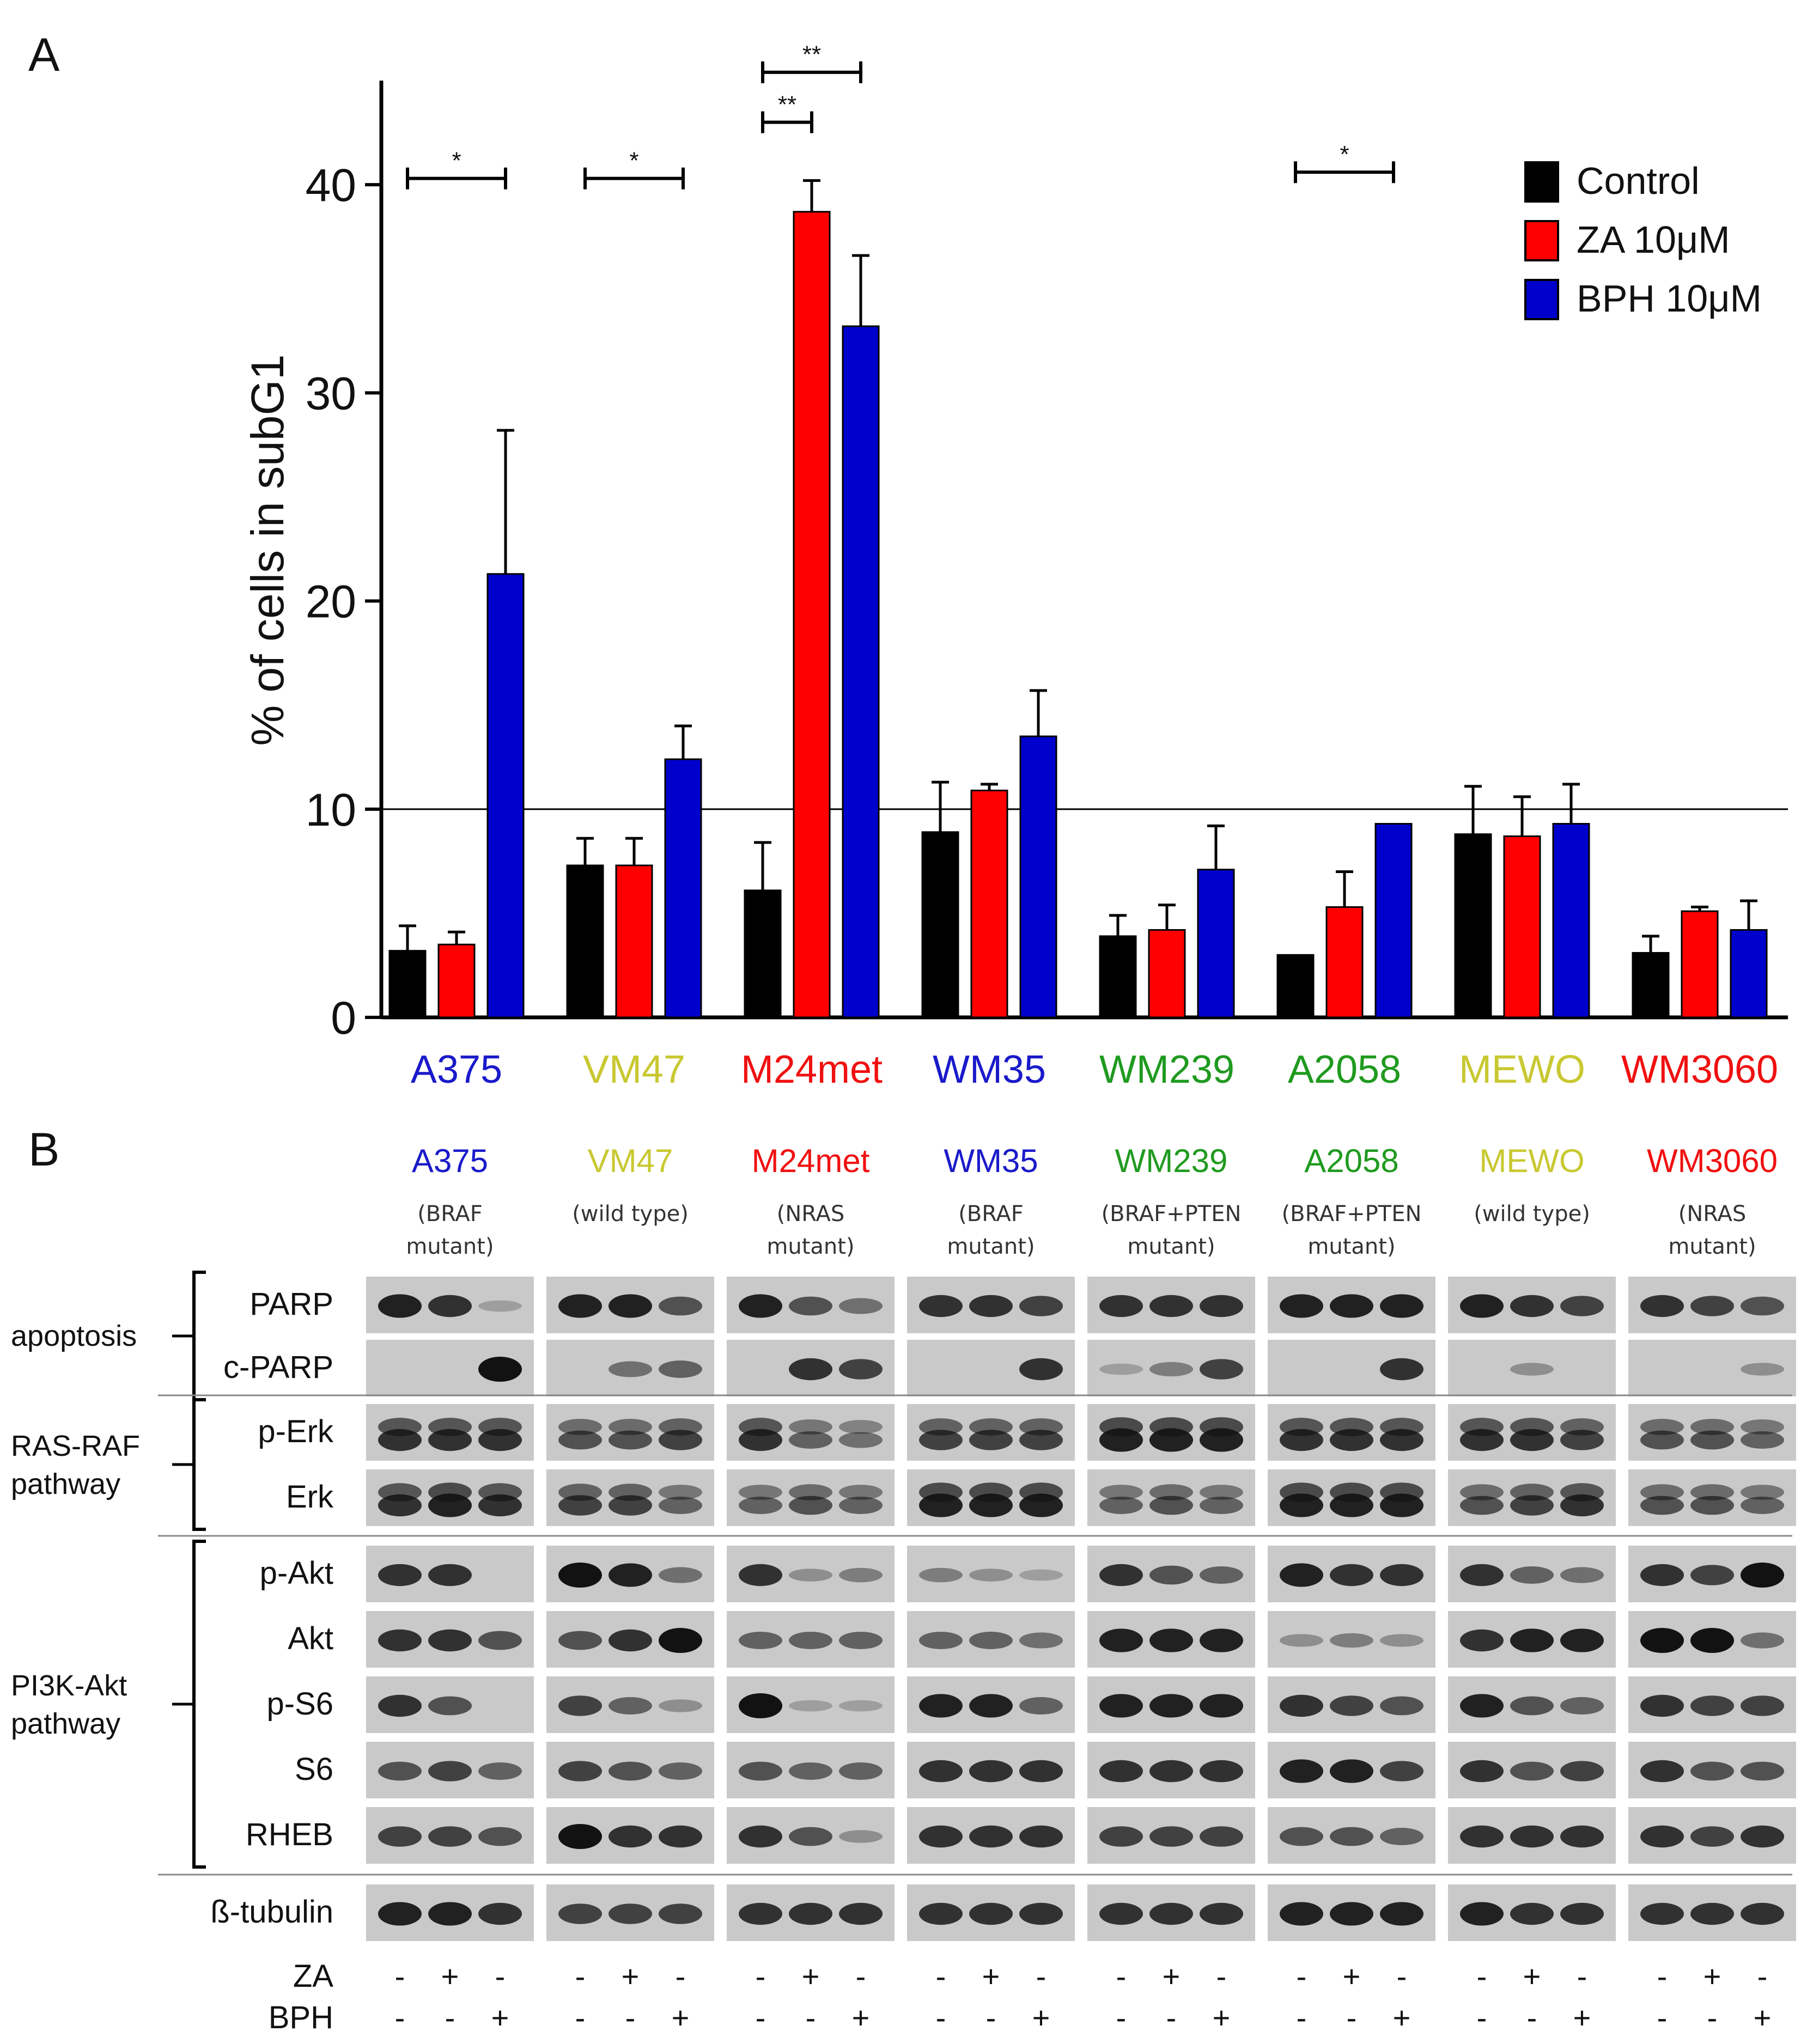 The image size is (1813, 2044). What do you see at coordinates (450, 1214) in the screenshot?
I see `mutation-label: (BRAF` at bounding box center [450, 1214].